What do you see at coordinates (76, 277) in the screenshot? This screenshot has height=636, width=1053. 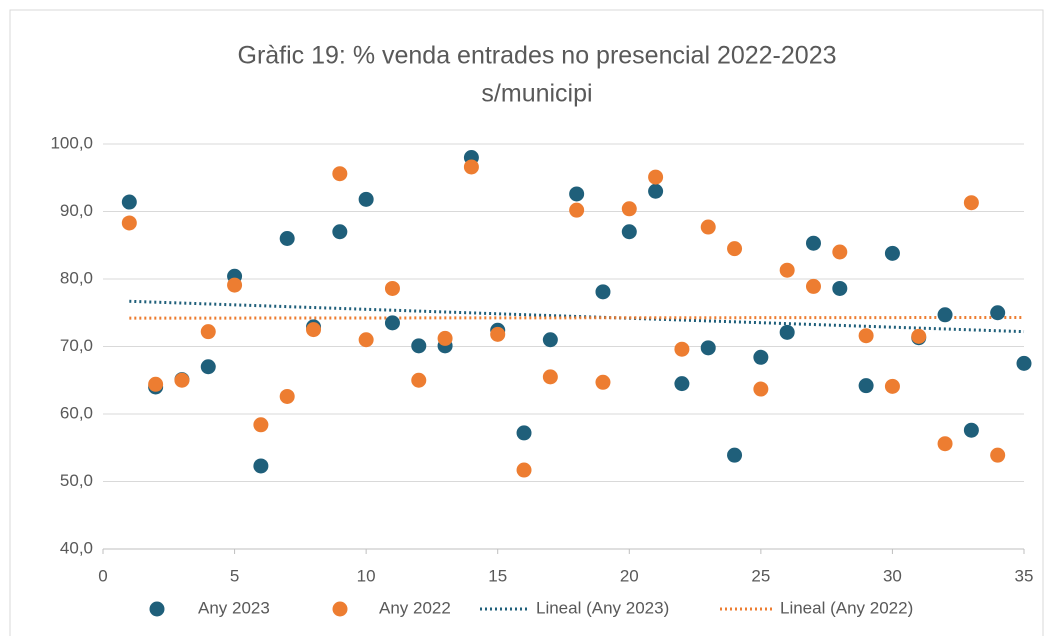 I see `y-tick-label: 80,0` at bounding box center [76, 277].